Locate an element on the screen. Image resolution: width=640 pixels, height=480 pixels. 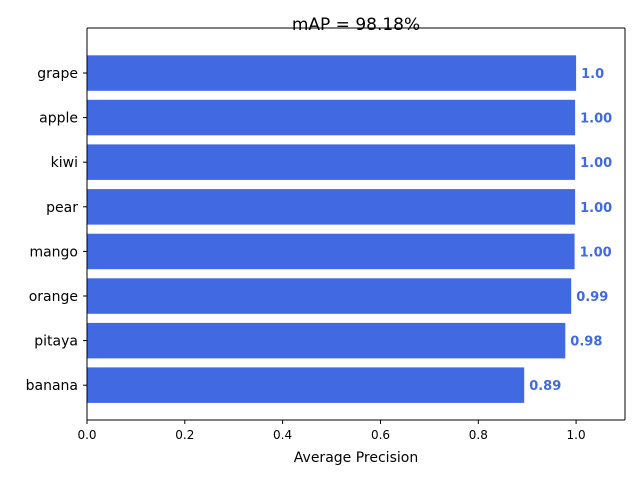
bar-orange is located at coordinates (329, 296).